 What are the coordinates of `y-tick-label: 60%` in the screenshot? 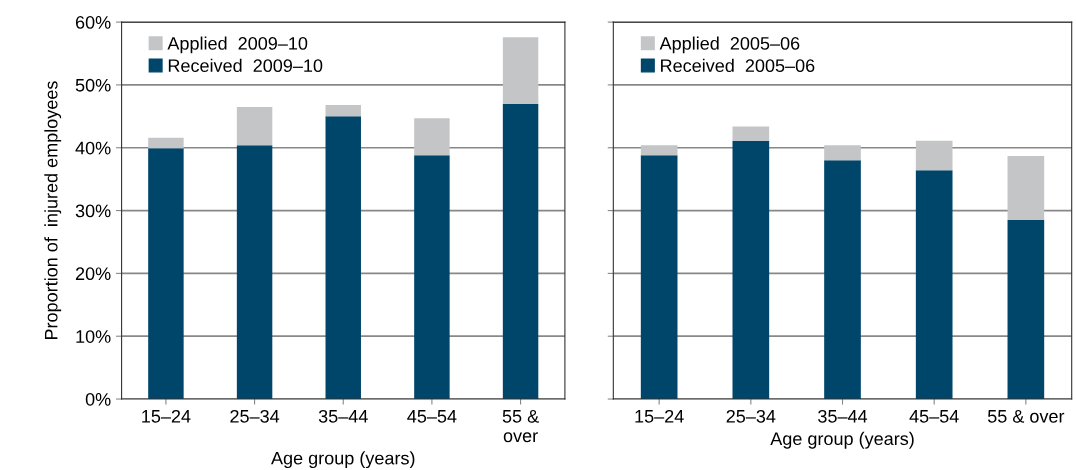 It's located at (93, 22).